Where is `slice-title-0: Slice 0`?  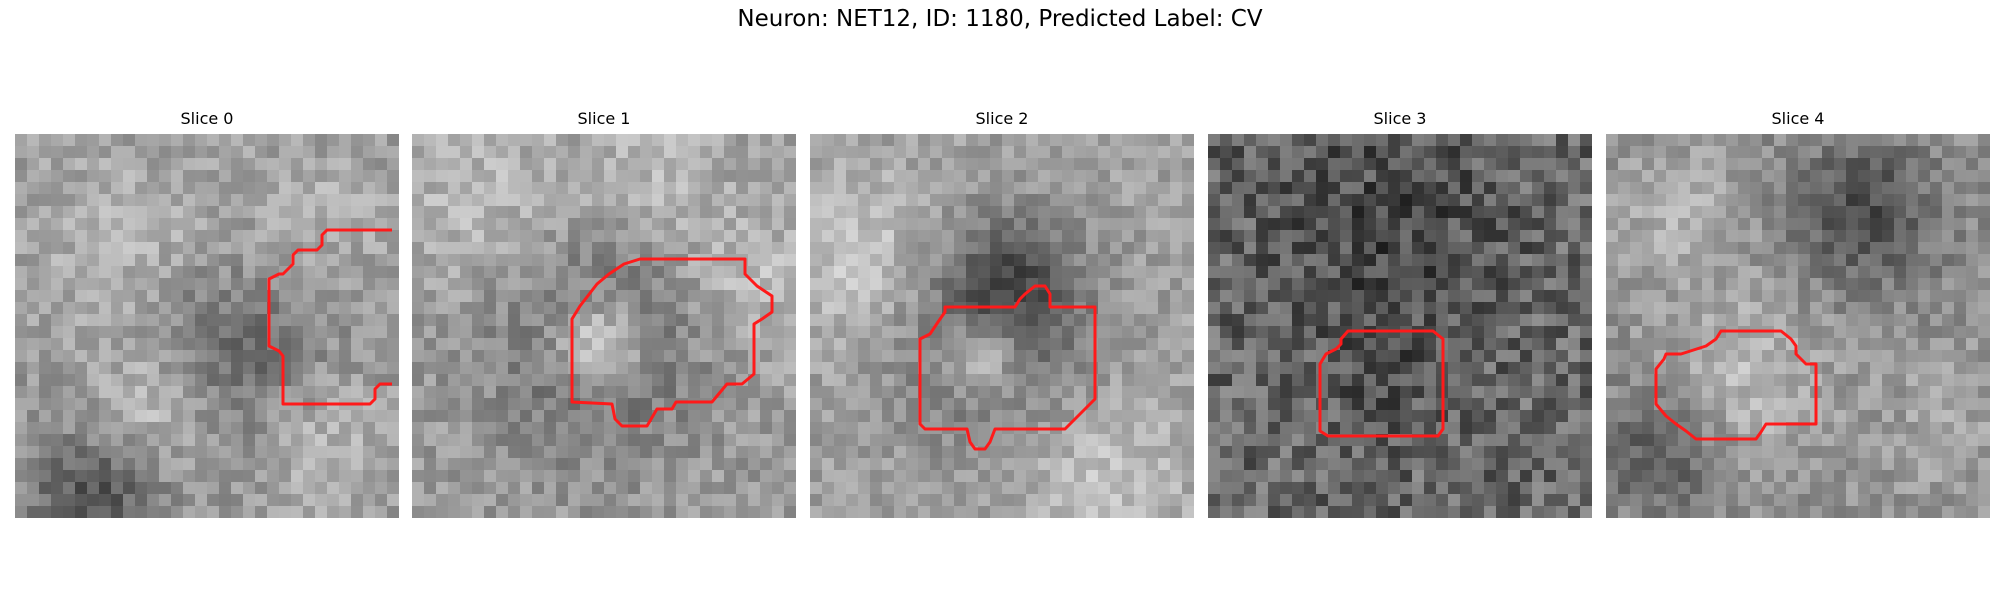 slice-title-0: Slice 0 is located at coordinates (207, 119).